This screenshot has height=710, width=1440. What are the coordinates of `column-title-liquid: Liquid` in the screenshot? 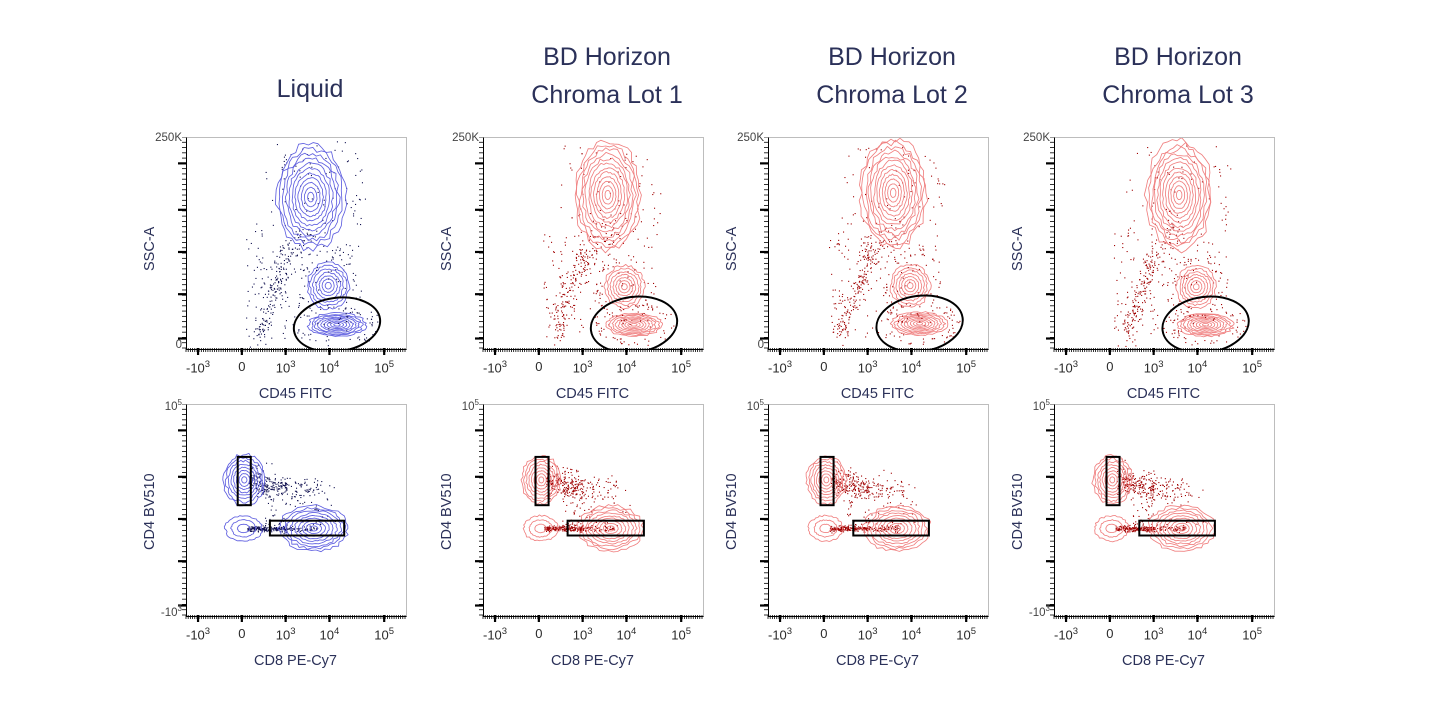 It's located at (310, 89).